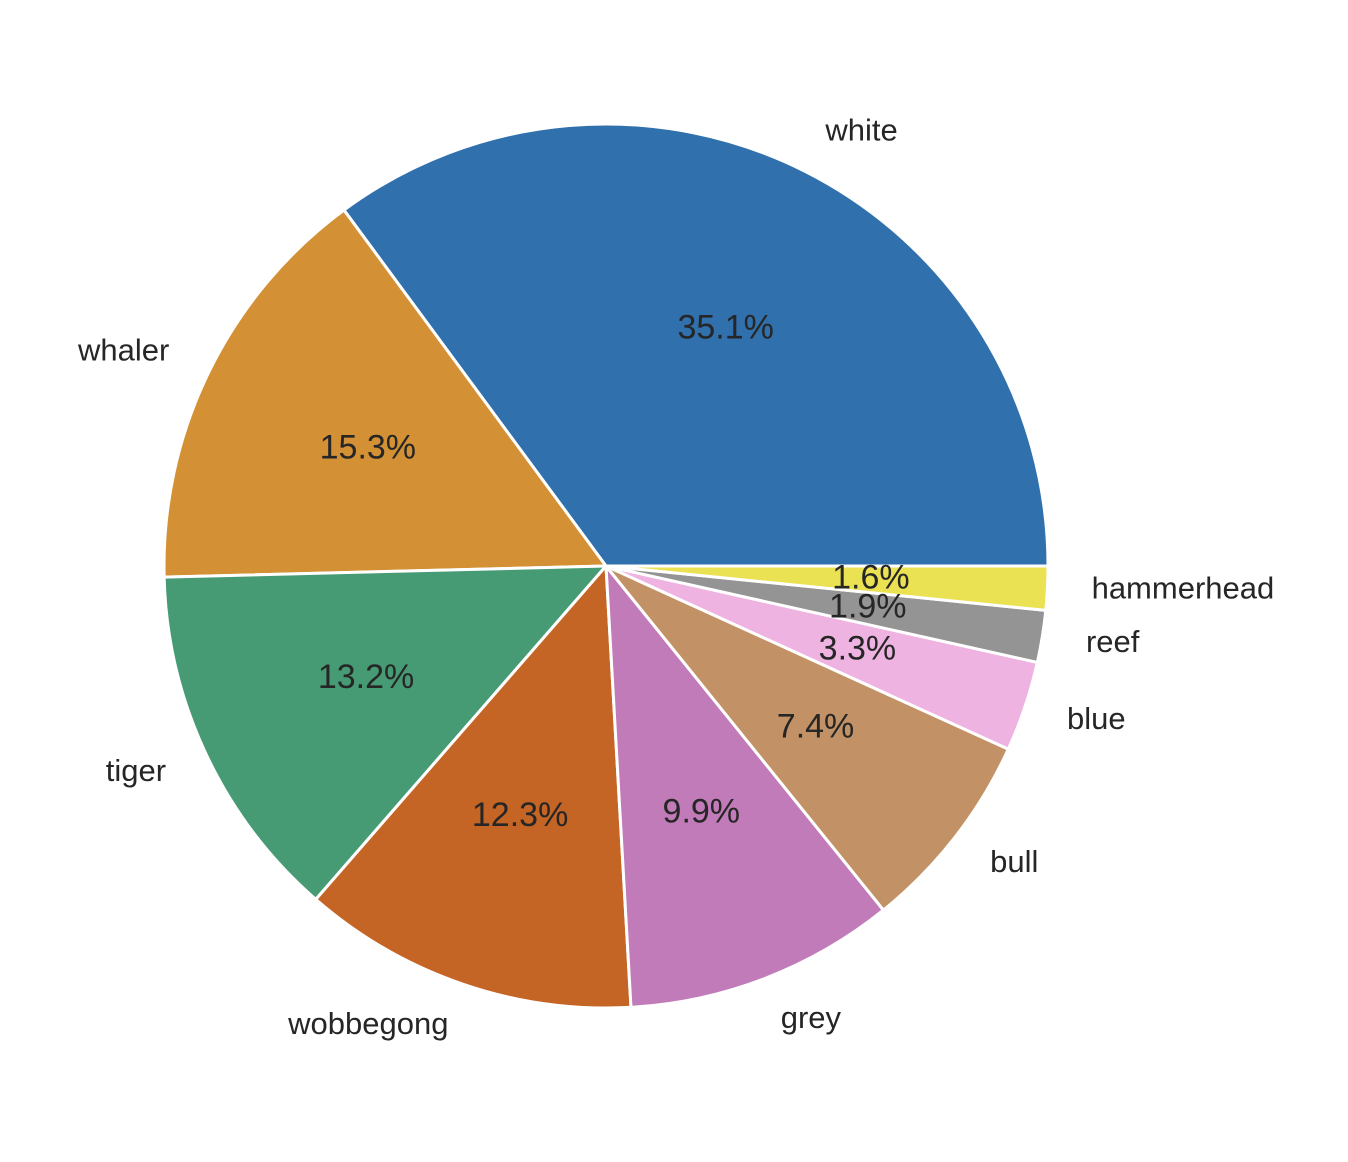 The width and height of the screenshot is (1348, 1162). I want to click on slice-label-white: white, so click(860, 129).